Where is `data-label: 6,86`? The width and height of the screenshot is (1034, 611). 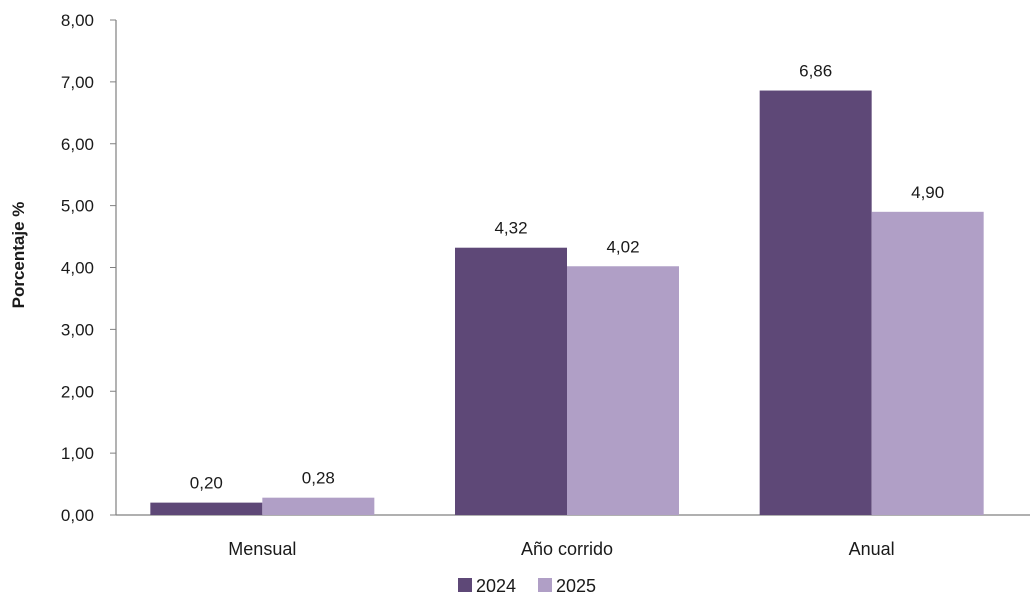 data-label: 6,86 is located at coordinates (815, 71).